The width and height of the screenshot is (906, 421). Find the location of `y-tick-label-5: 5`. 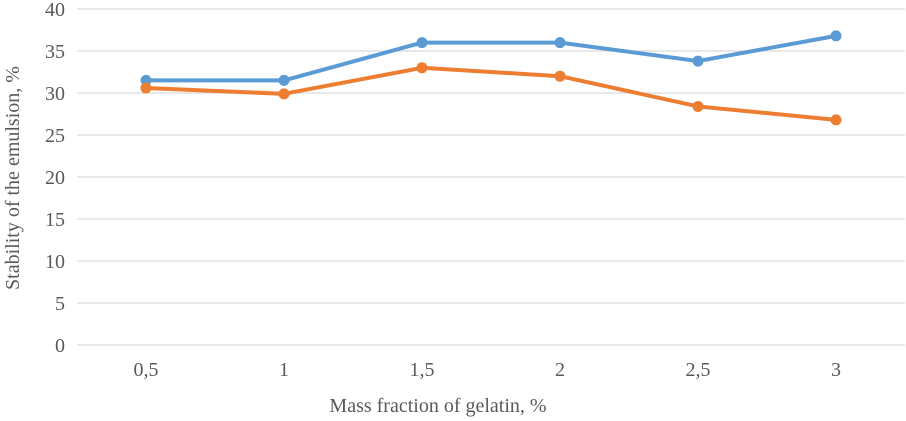

y-tick-label-5: 5 is located at coordinates (60, 304).